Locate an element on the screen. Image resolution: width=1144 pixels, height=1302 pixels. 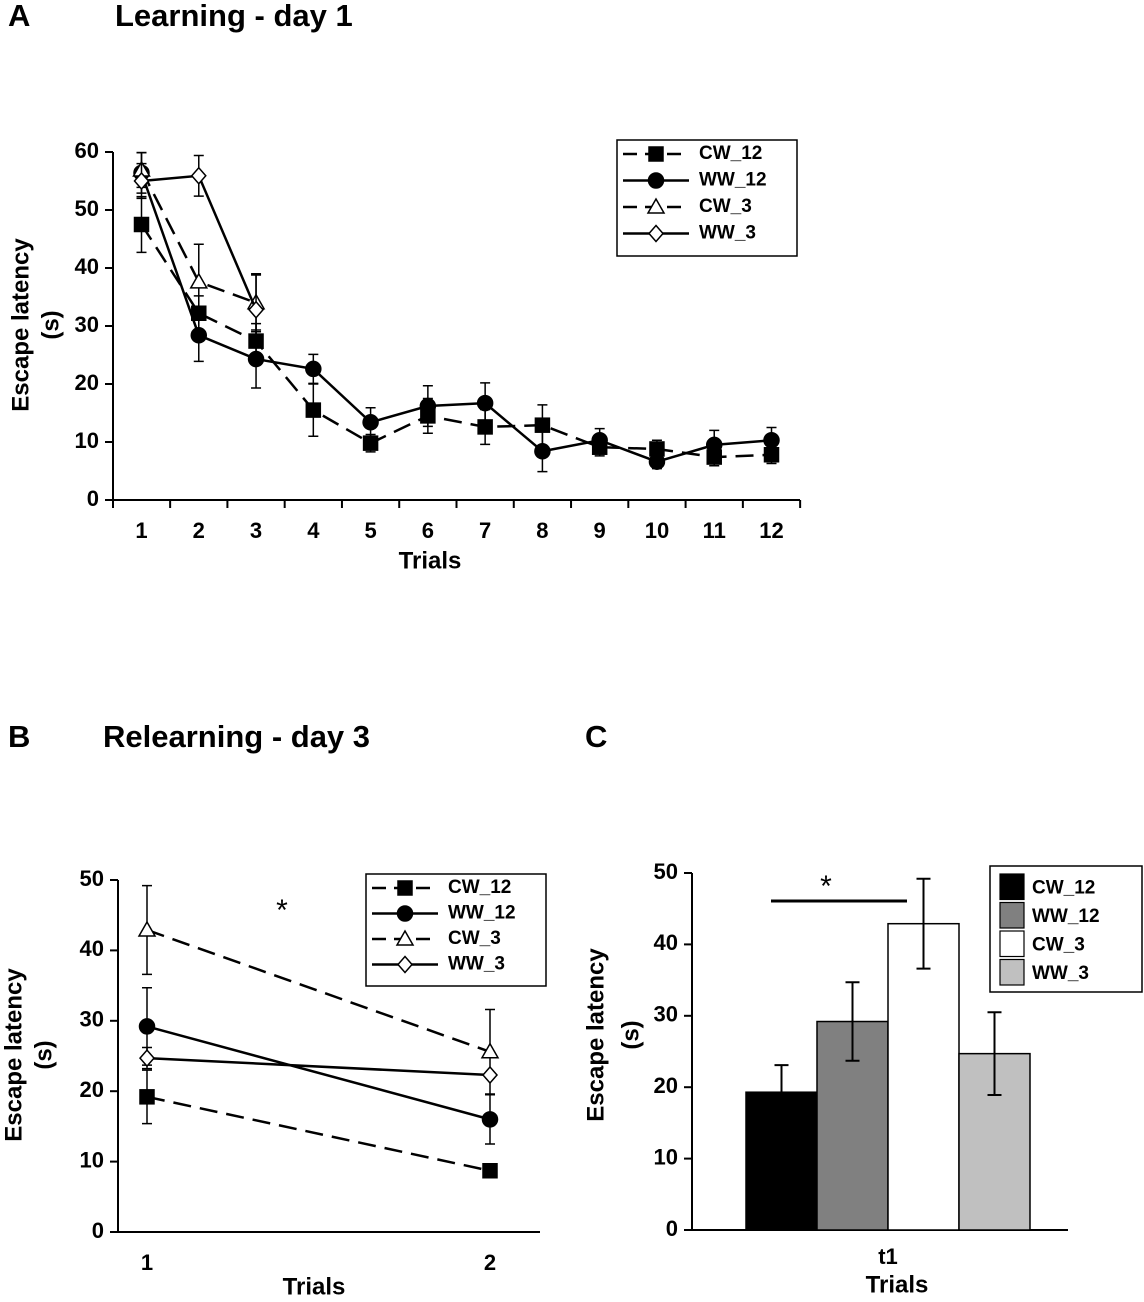
x-tick-label: 10 is located at coordinates (657, 530).